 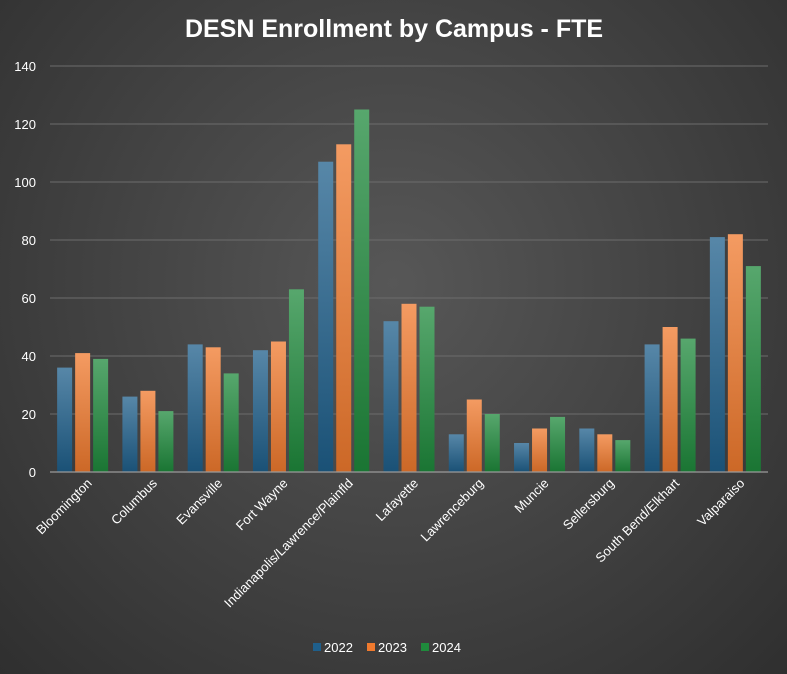 What do you see at coordinates (425, 647) in the screenshot?
I see `legend-swatch-2024` at bounding box center [425, 647].